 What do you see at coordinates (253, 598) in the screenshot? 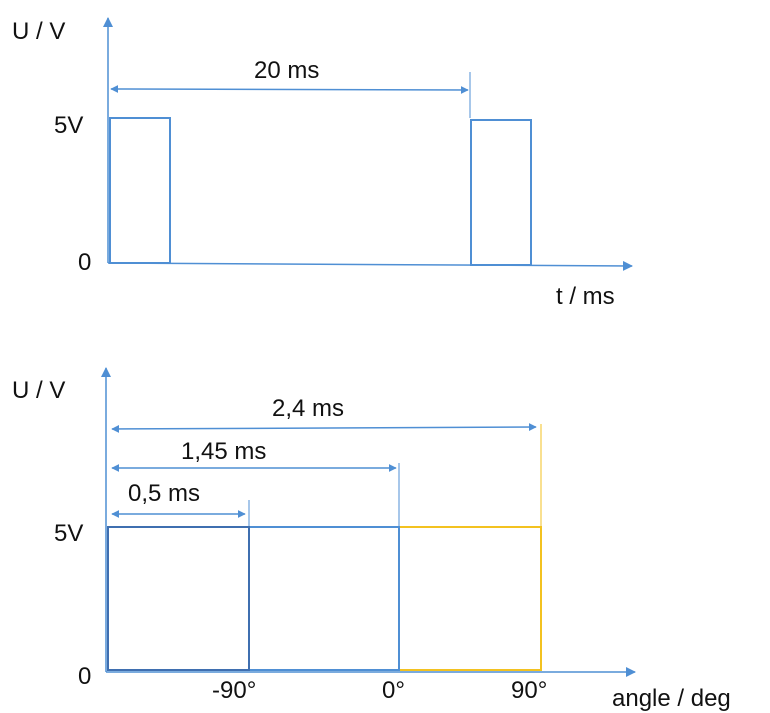
I see `pulse-1-45ms` at bounding box center [253, 598].